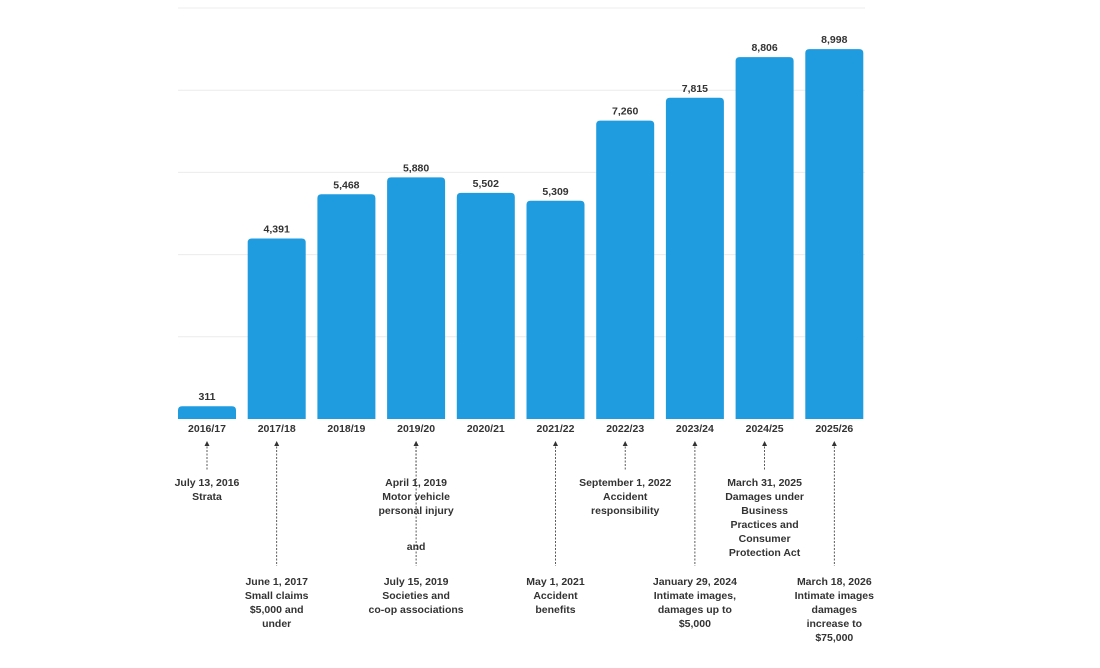 The height and width of the screenshot is (668, 1100). Describe the element at coordinates (695, 89) in the screenshot. I see `value-label: 7,815` at that location.